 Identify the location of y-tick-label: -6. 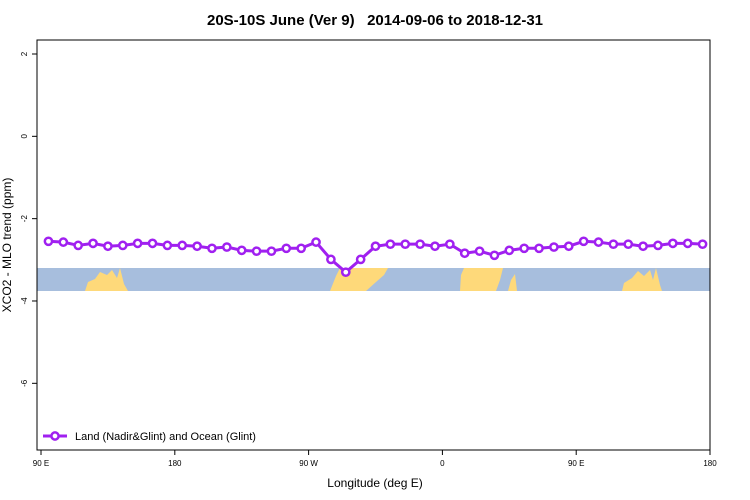
(24, 383).